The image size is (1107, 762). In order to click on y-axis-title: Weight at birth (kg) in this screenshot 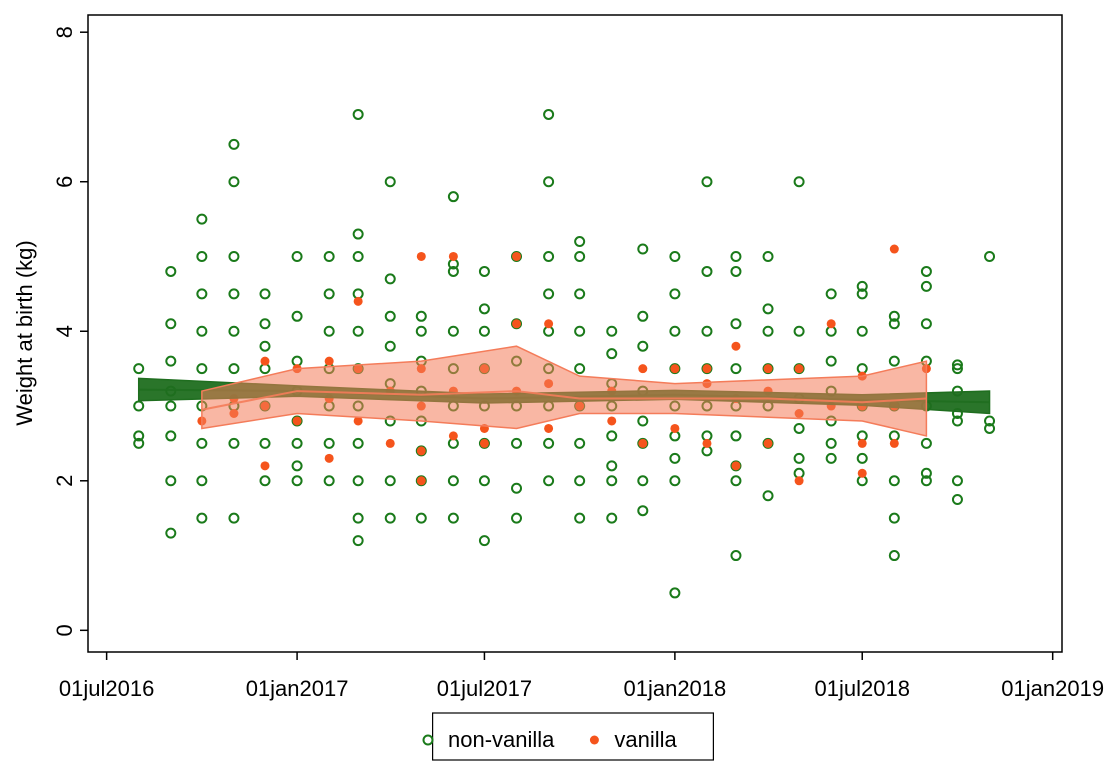, I will do `click(24, 332)`.